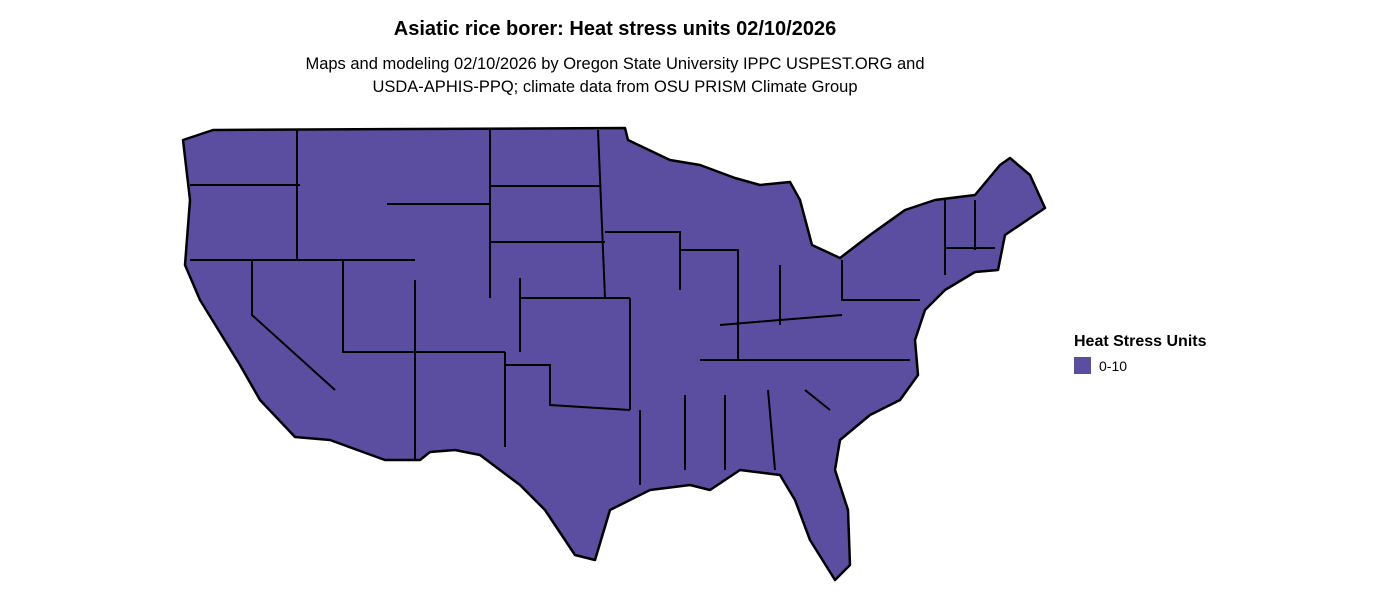  I want to click on legend-item: 0-10, so click(1140, 365).